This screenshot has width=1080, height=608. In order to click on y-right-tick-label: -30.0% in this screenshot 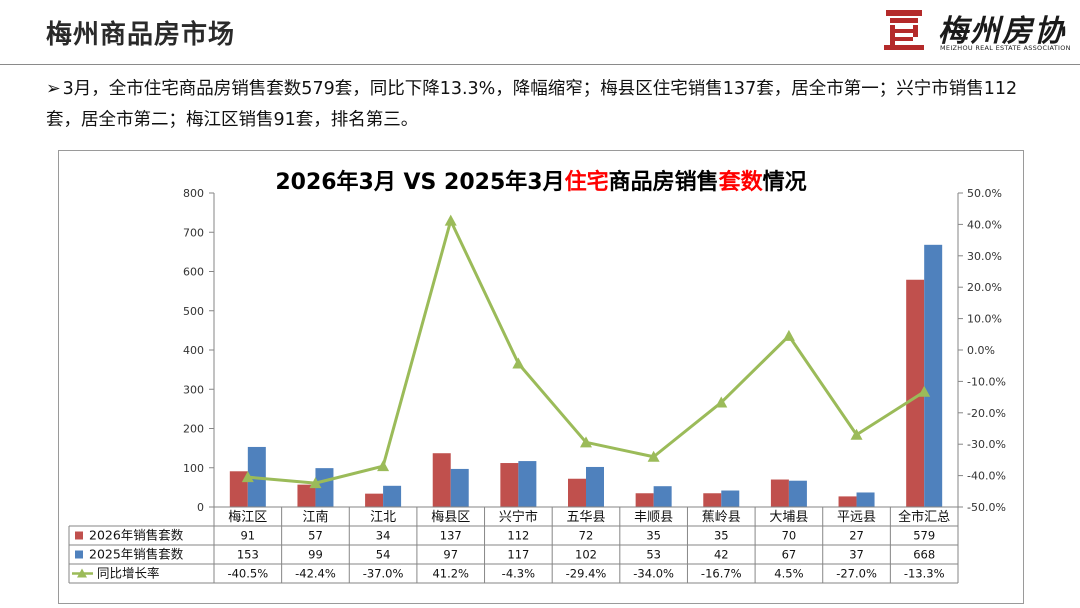, I will do `click(986, 444)`.